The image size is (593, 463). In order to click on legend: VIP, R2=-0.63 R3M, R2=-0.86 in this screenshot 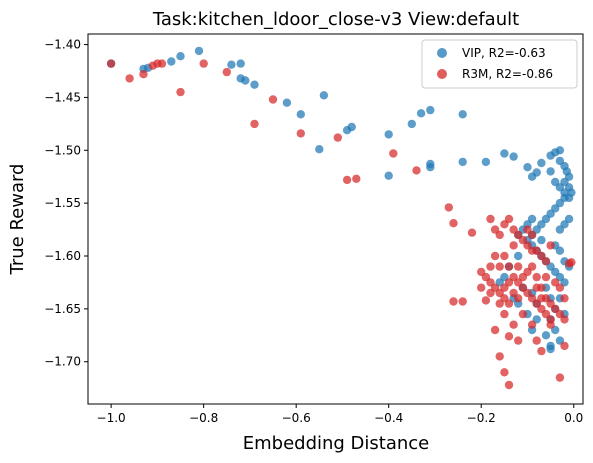, I will do `click(499, 64)`.